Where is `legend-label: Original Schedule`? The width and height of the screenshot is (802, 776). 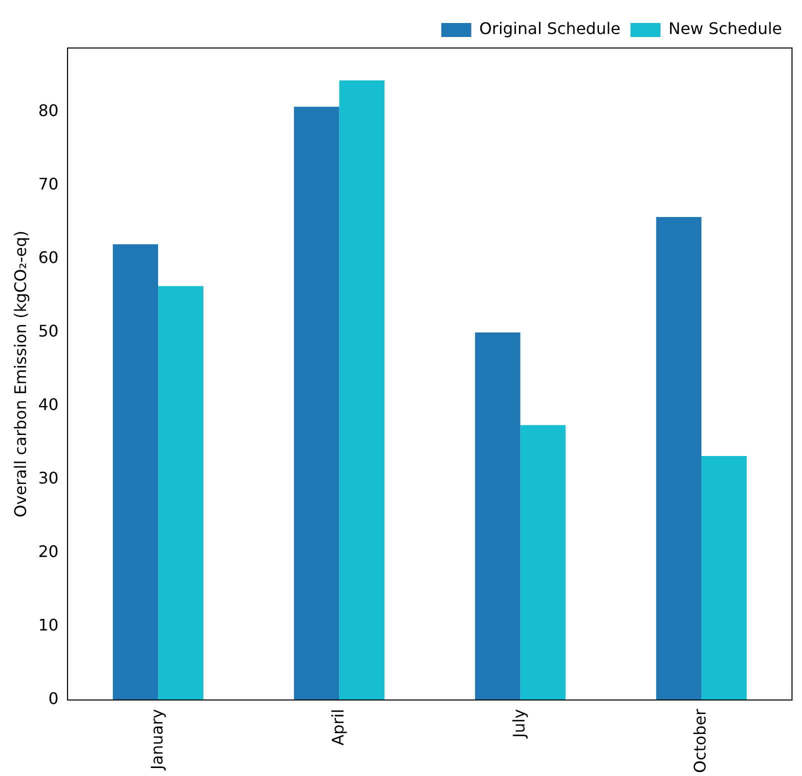
legend-label: Original Schedule is located at coordinates (549, 28).